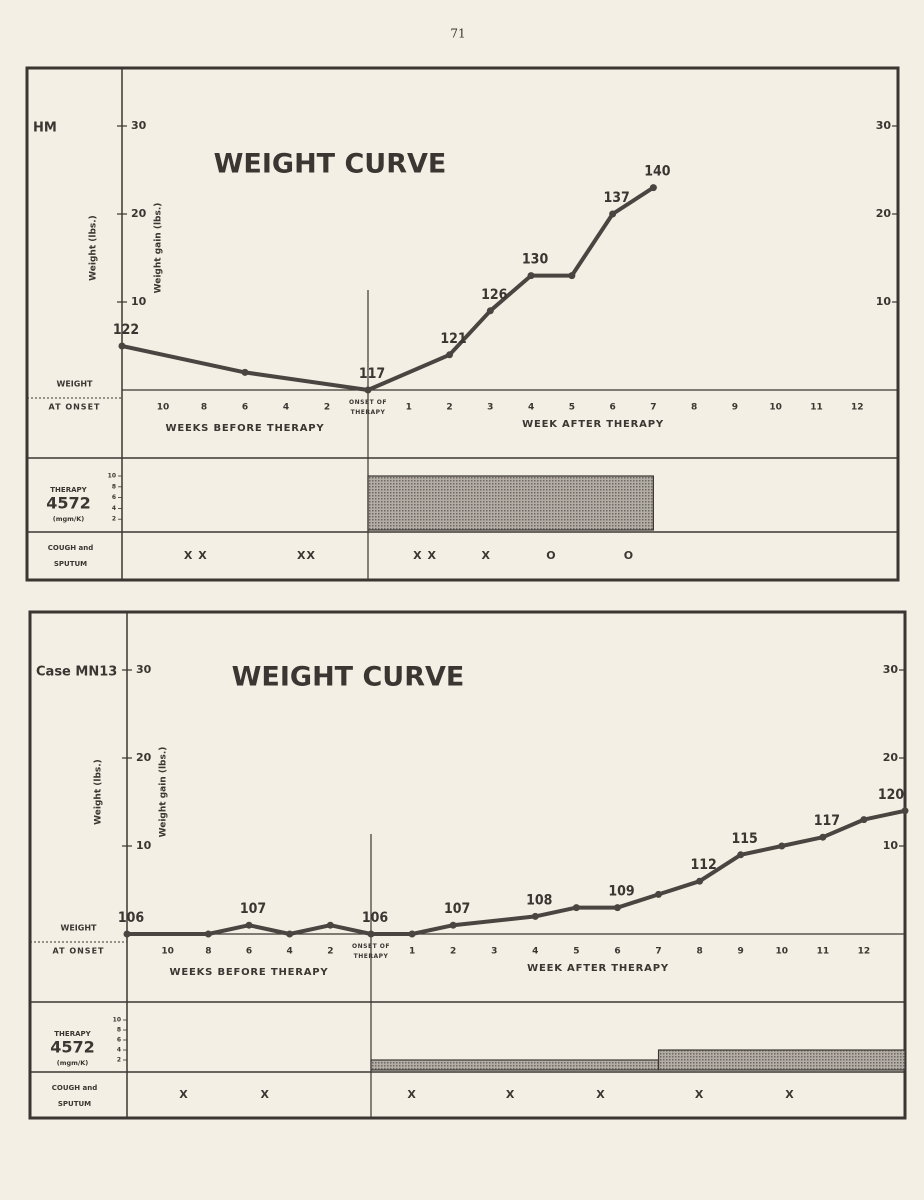 Image resolution: width=924 pixels, height=1200 pixels. Describe the element at coordinates (457, 34) in the screenshot. I see `page-number: 71` at that location.